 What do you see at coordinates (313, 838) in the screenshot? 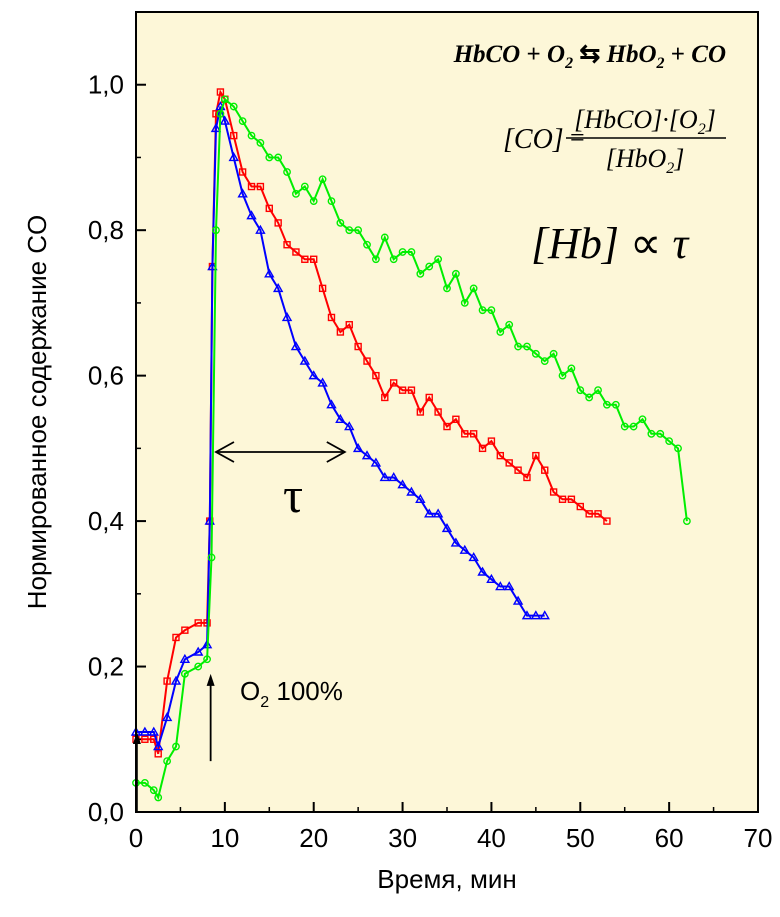
I see `x-tick-label: 20` at bounding box center [313, 838].